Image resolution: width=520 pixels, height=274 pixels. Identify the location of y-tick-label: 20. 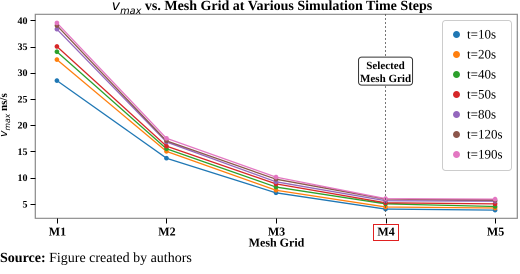
(23, 126).